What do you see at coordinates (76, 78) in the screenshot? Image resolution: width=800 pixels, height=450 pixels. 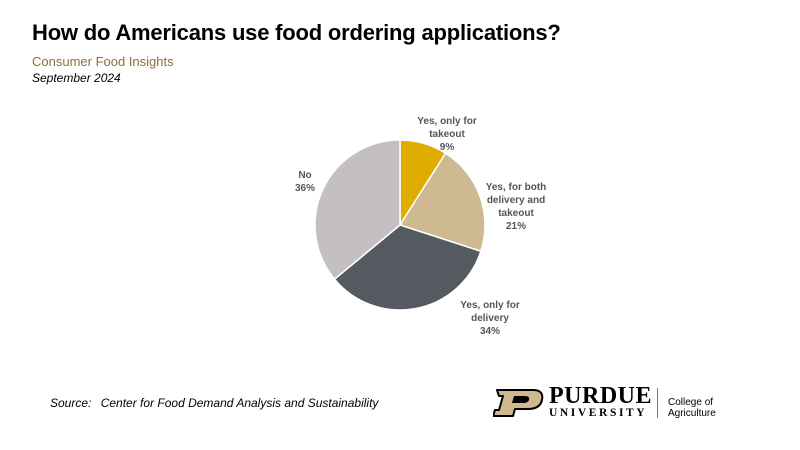 I see `chart-date: September 2024` at bounding box center [76, 78].